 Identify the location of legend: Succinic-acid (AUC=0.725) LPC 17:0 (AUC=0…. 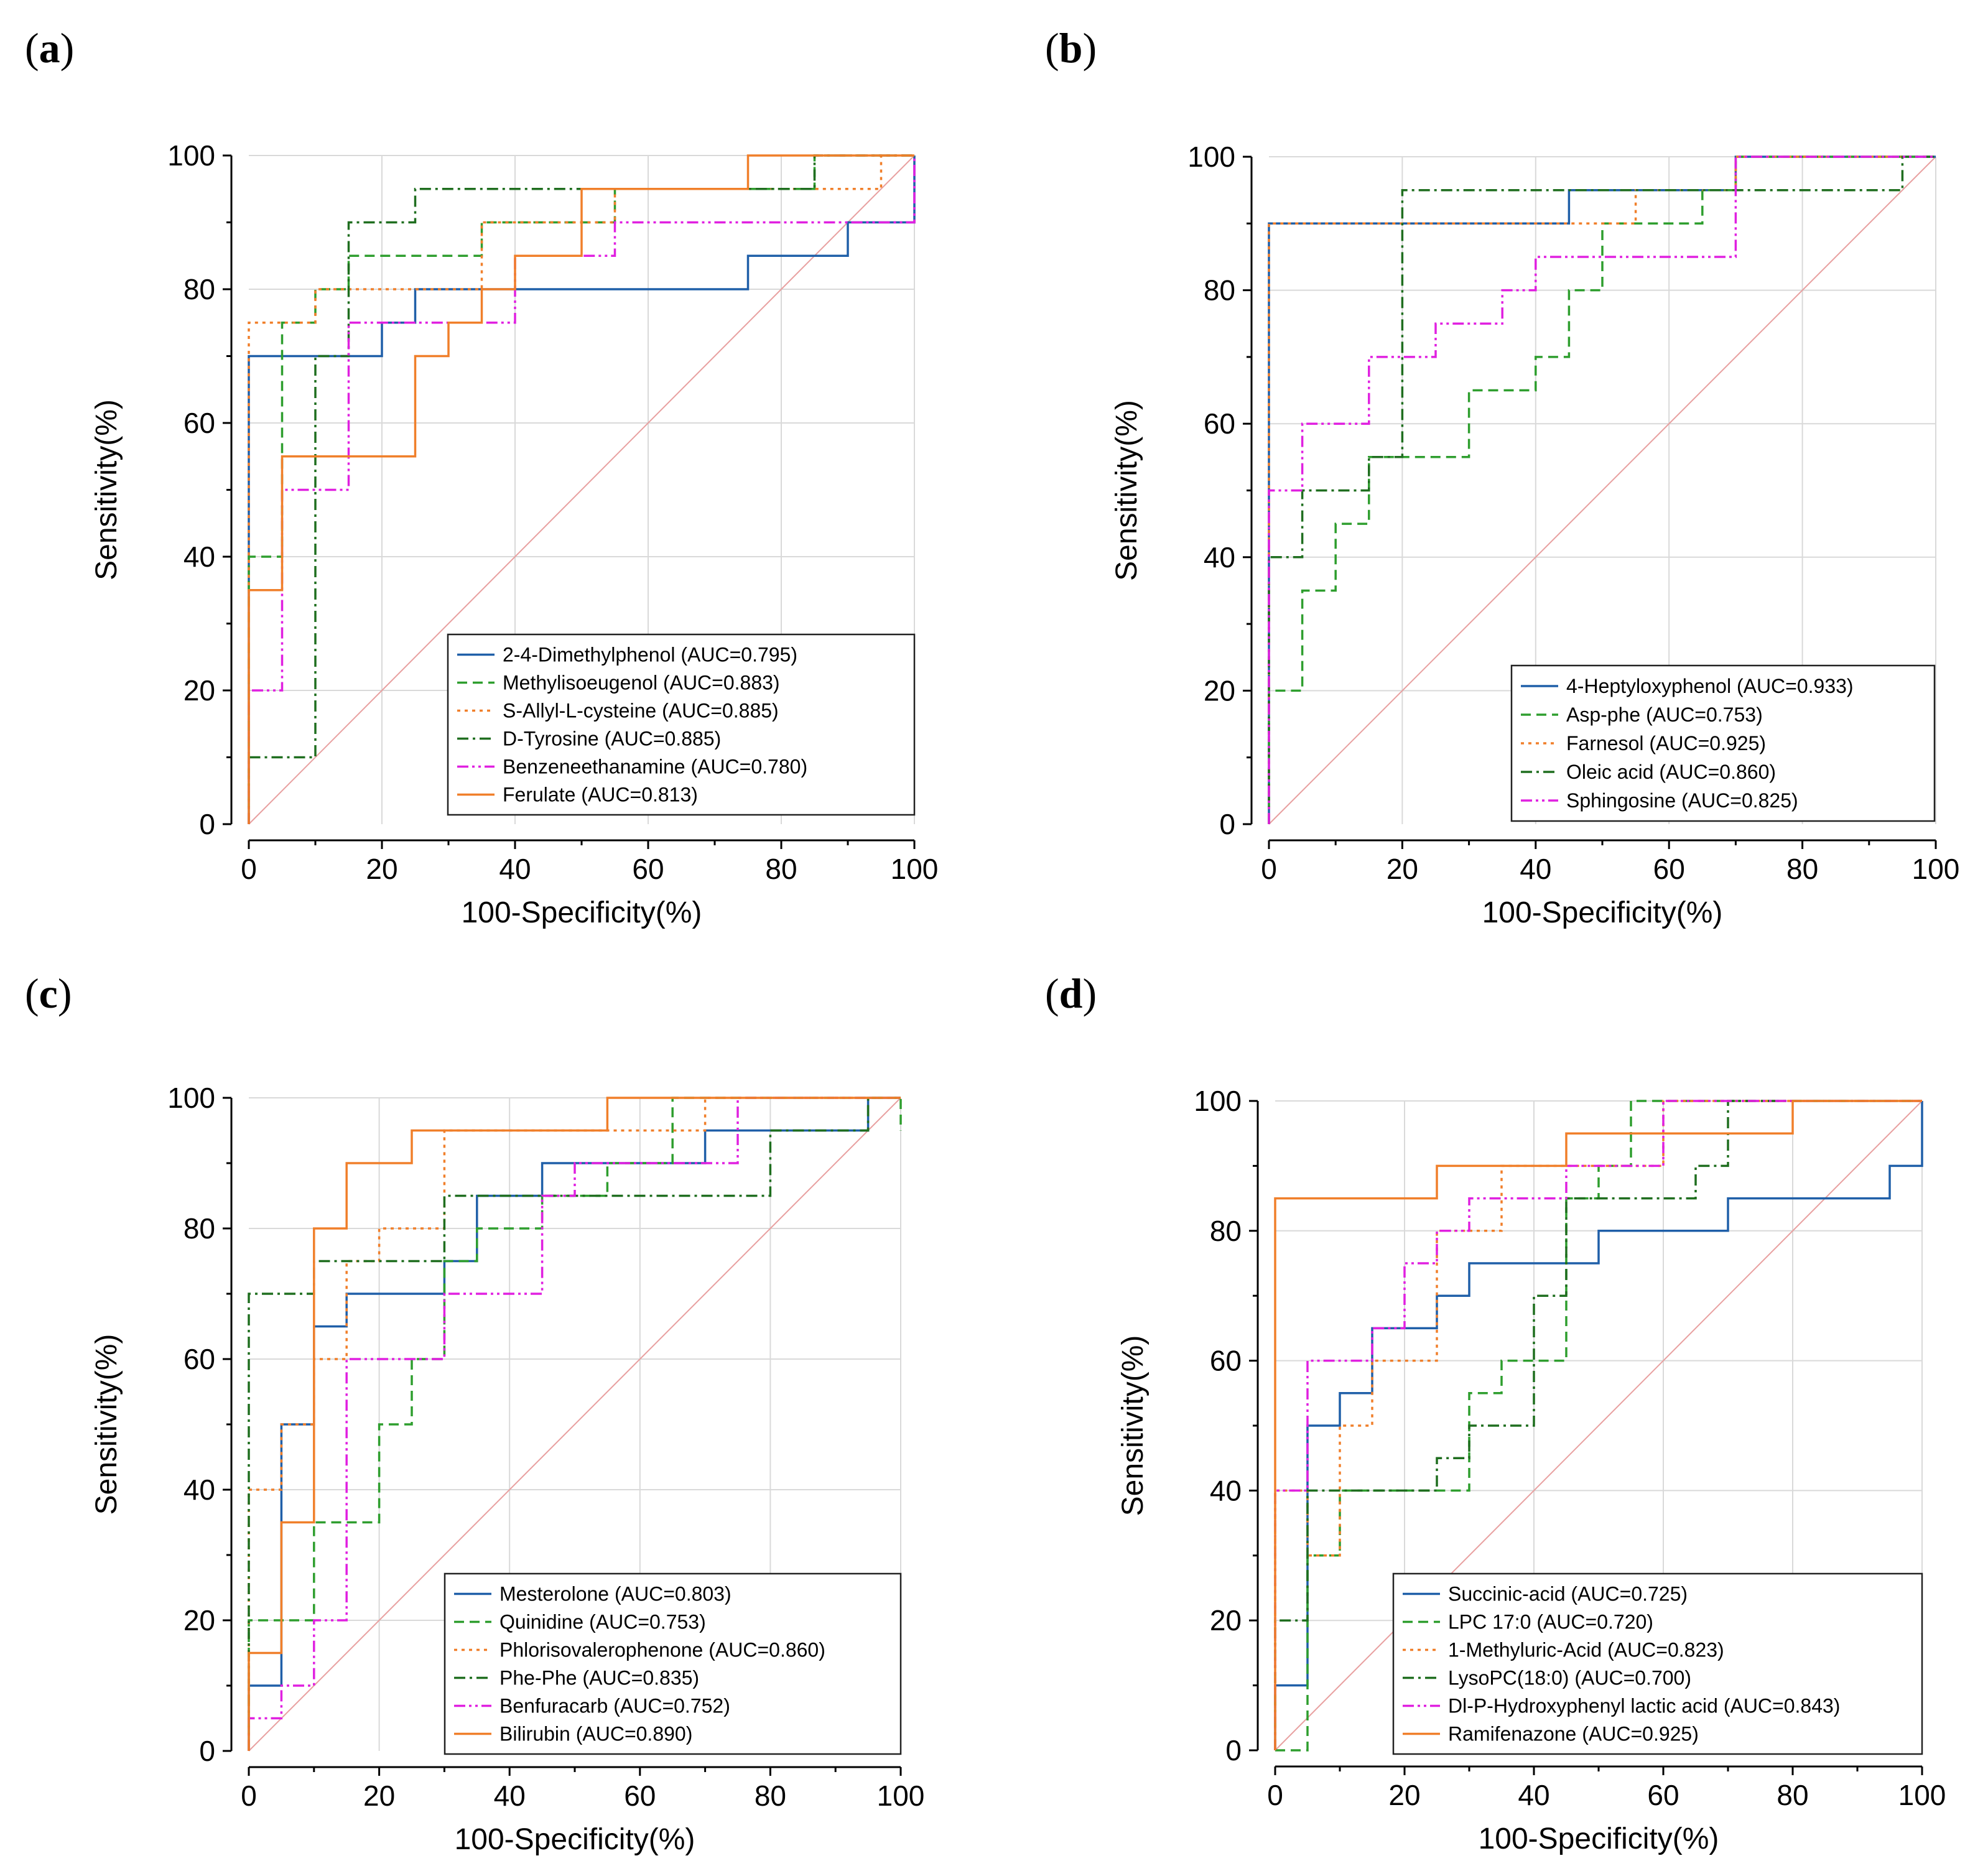
(1657, 1663).